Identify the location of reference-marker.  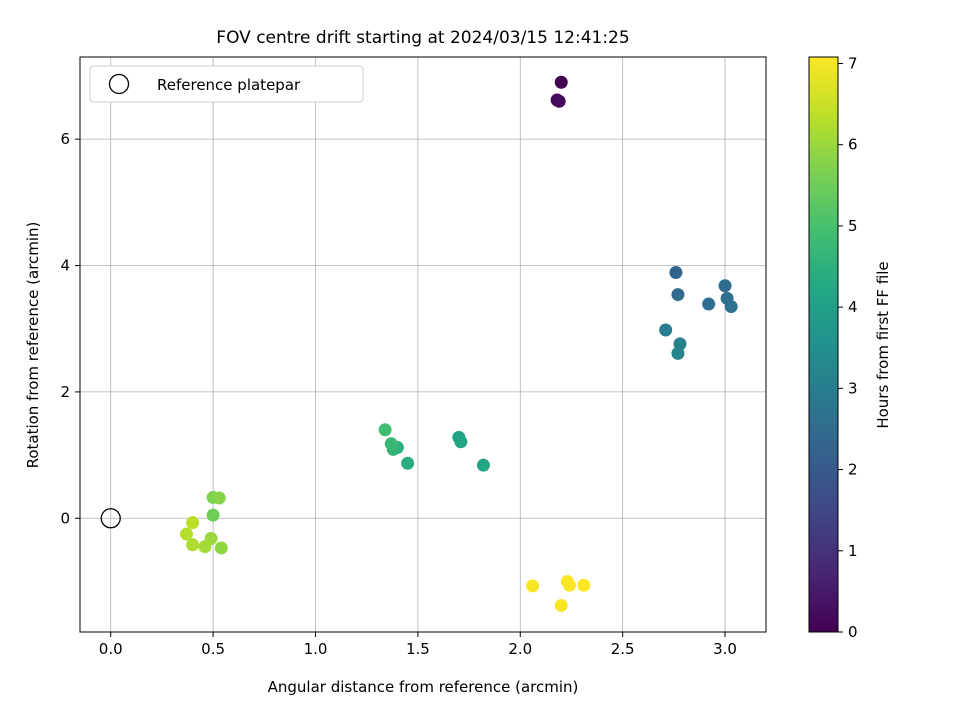
(110, 518).